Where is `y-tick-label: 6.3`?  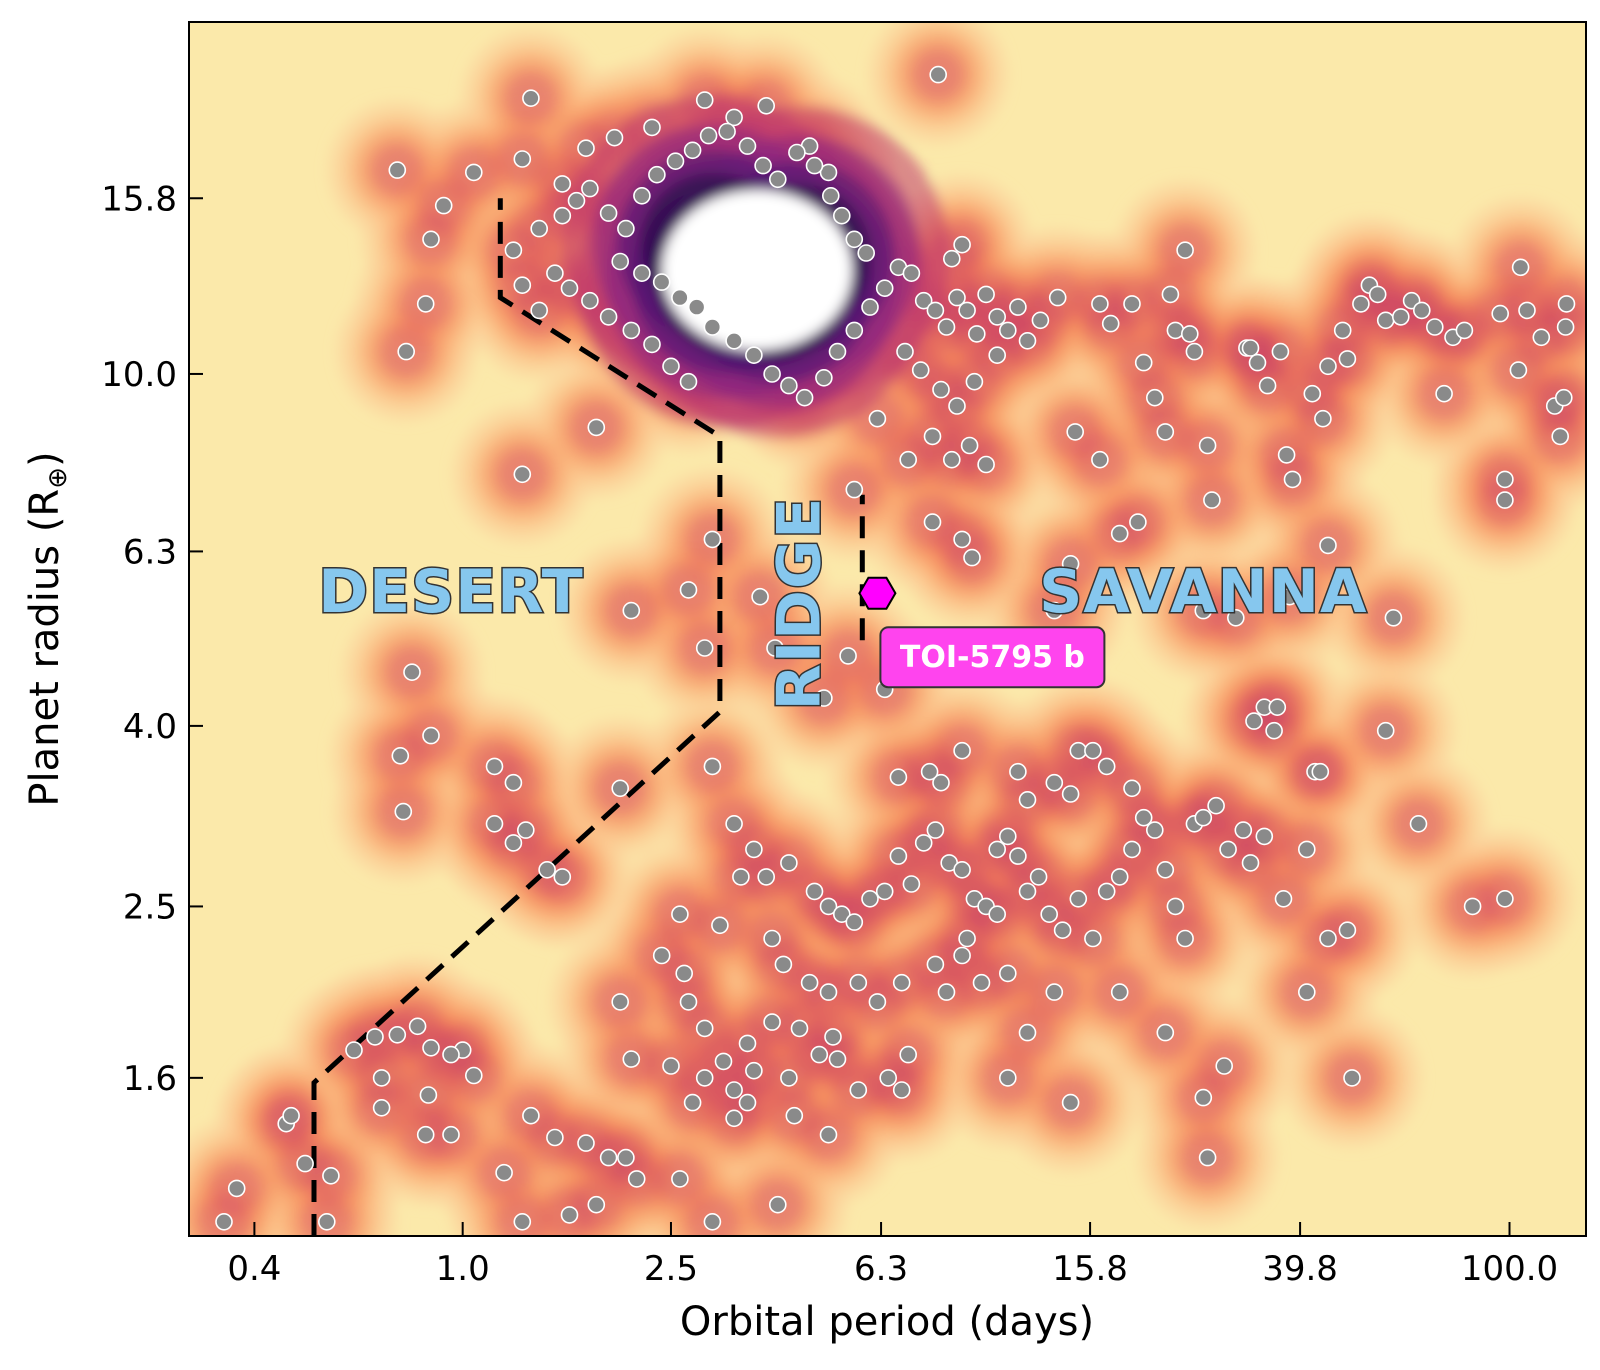 y-tick-label: 6.3 is located at coordinates (150, 552).